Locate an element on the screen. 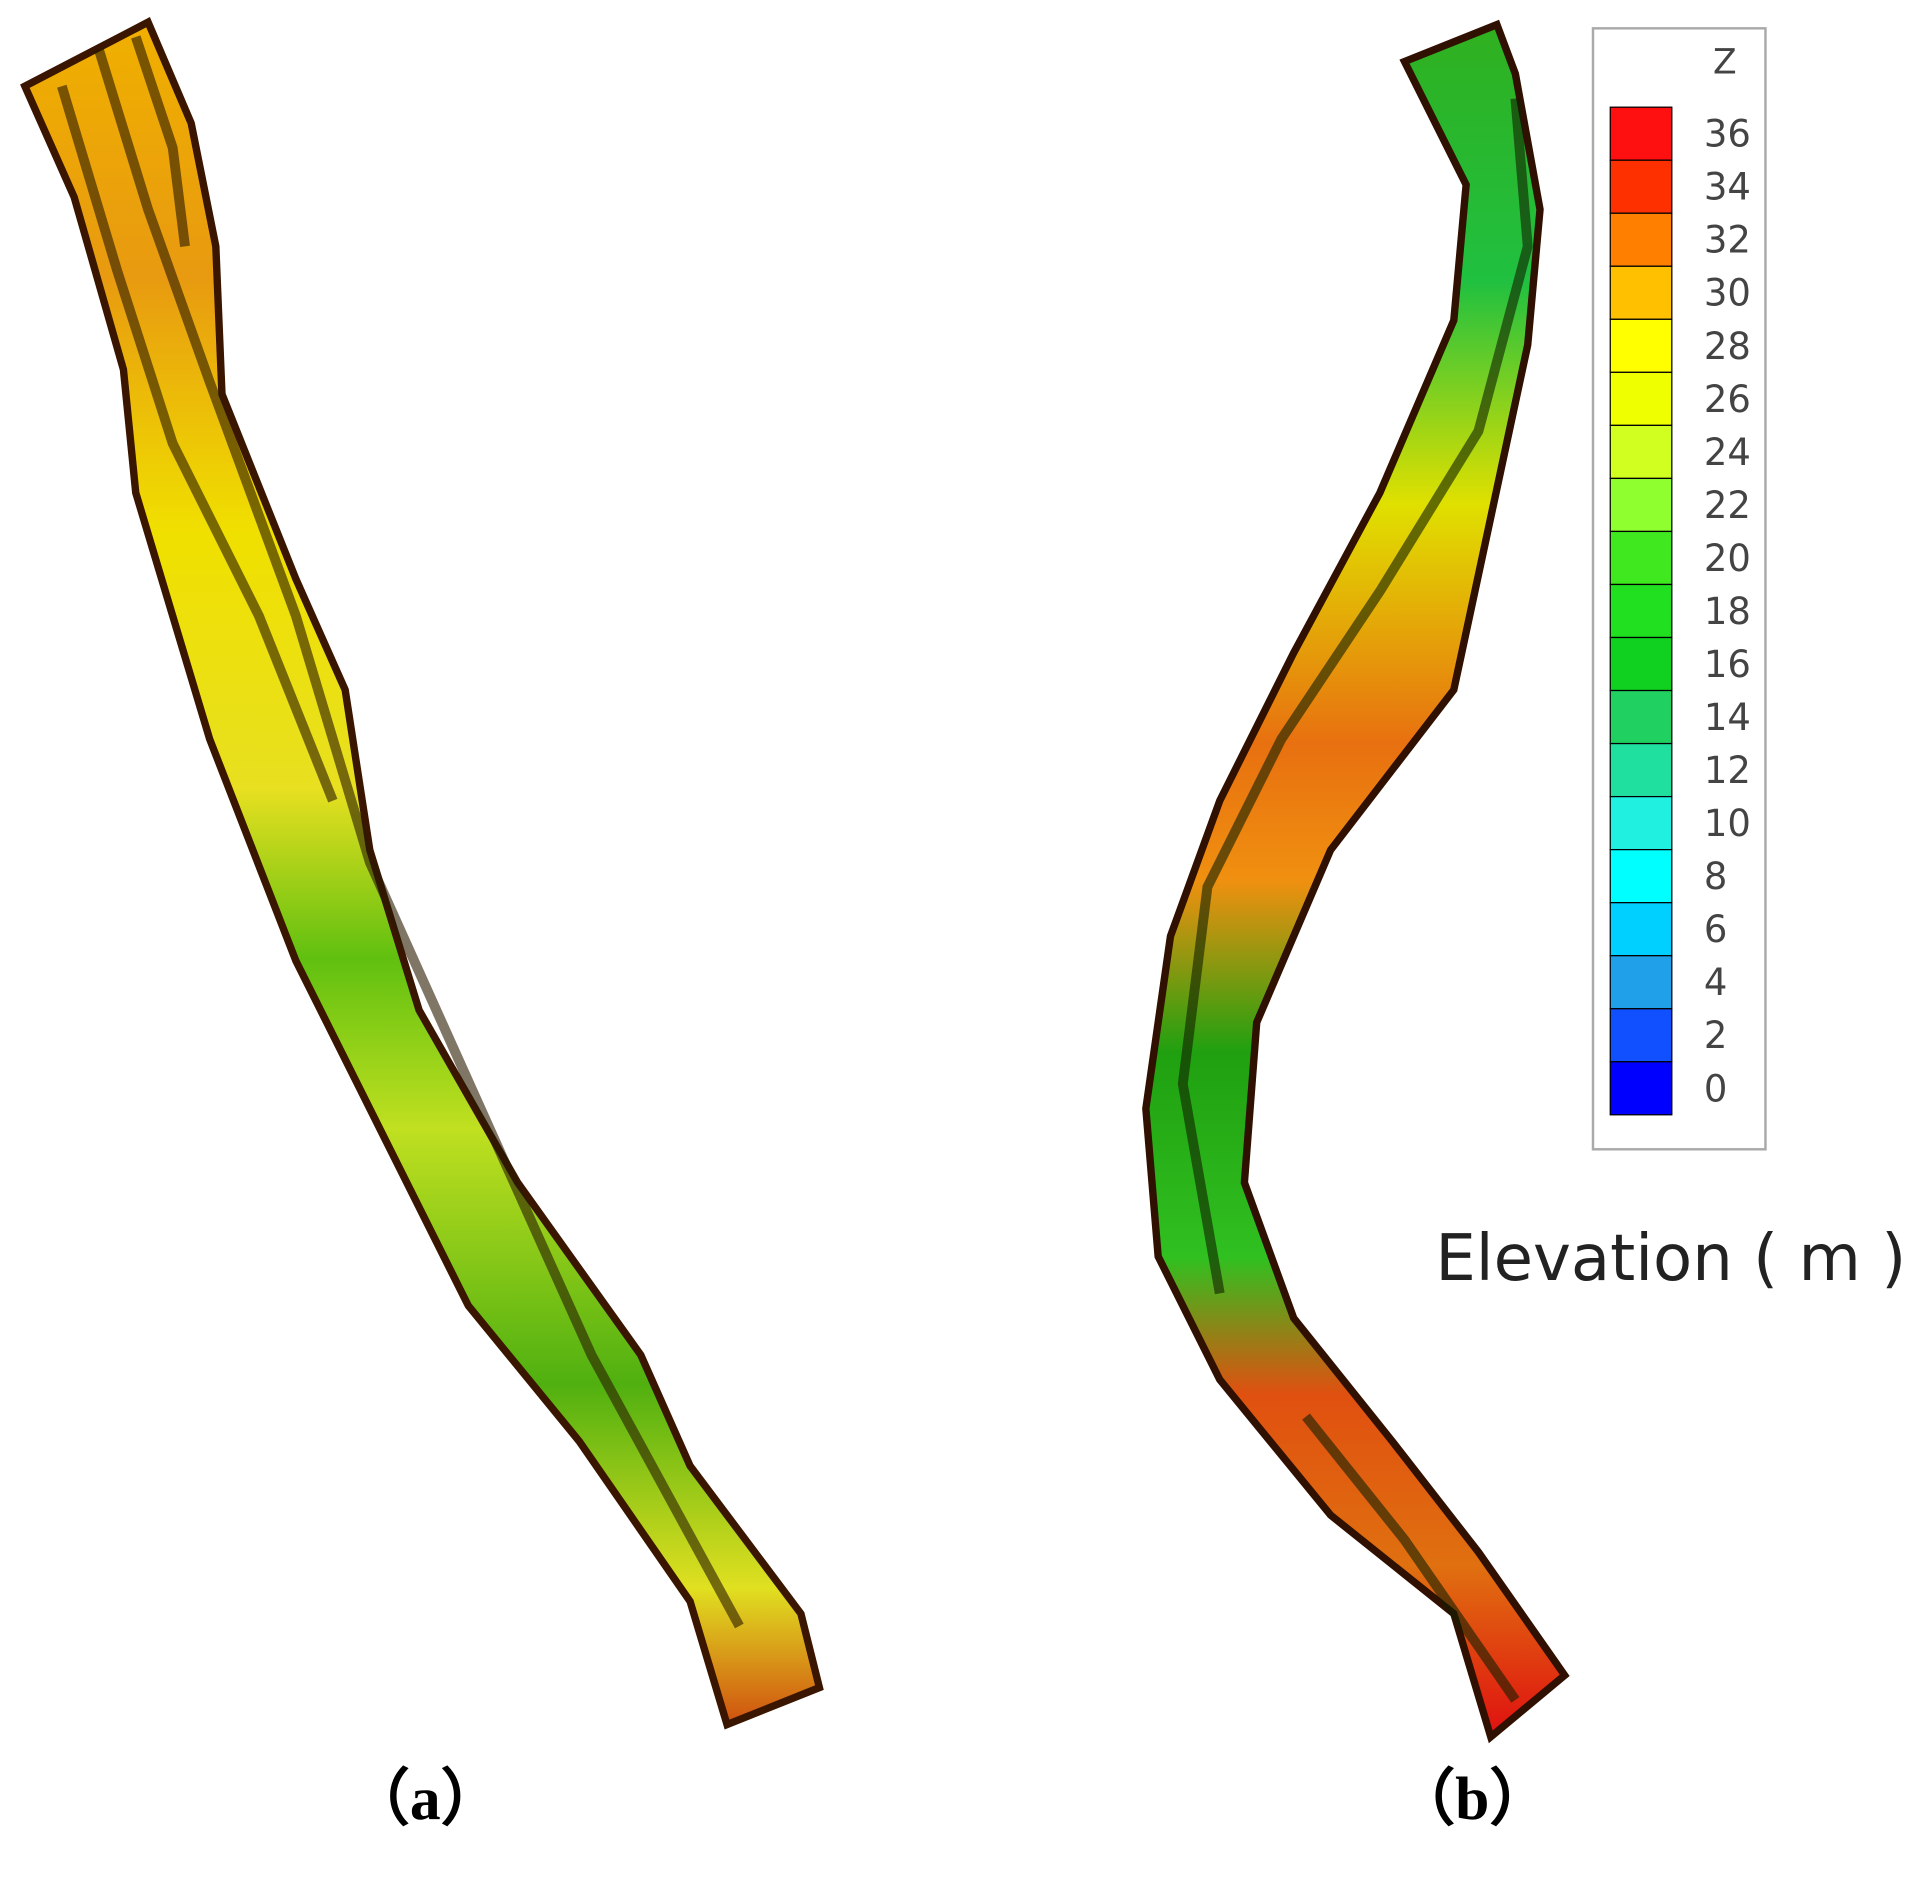 The width and height of the screenshot is (1932, 1881). legend-tick-label: 22 is located at coordinates (1727, 505).